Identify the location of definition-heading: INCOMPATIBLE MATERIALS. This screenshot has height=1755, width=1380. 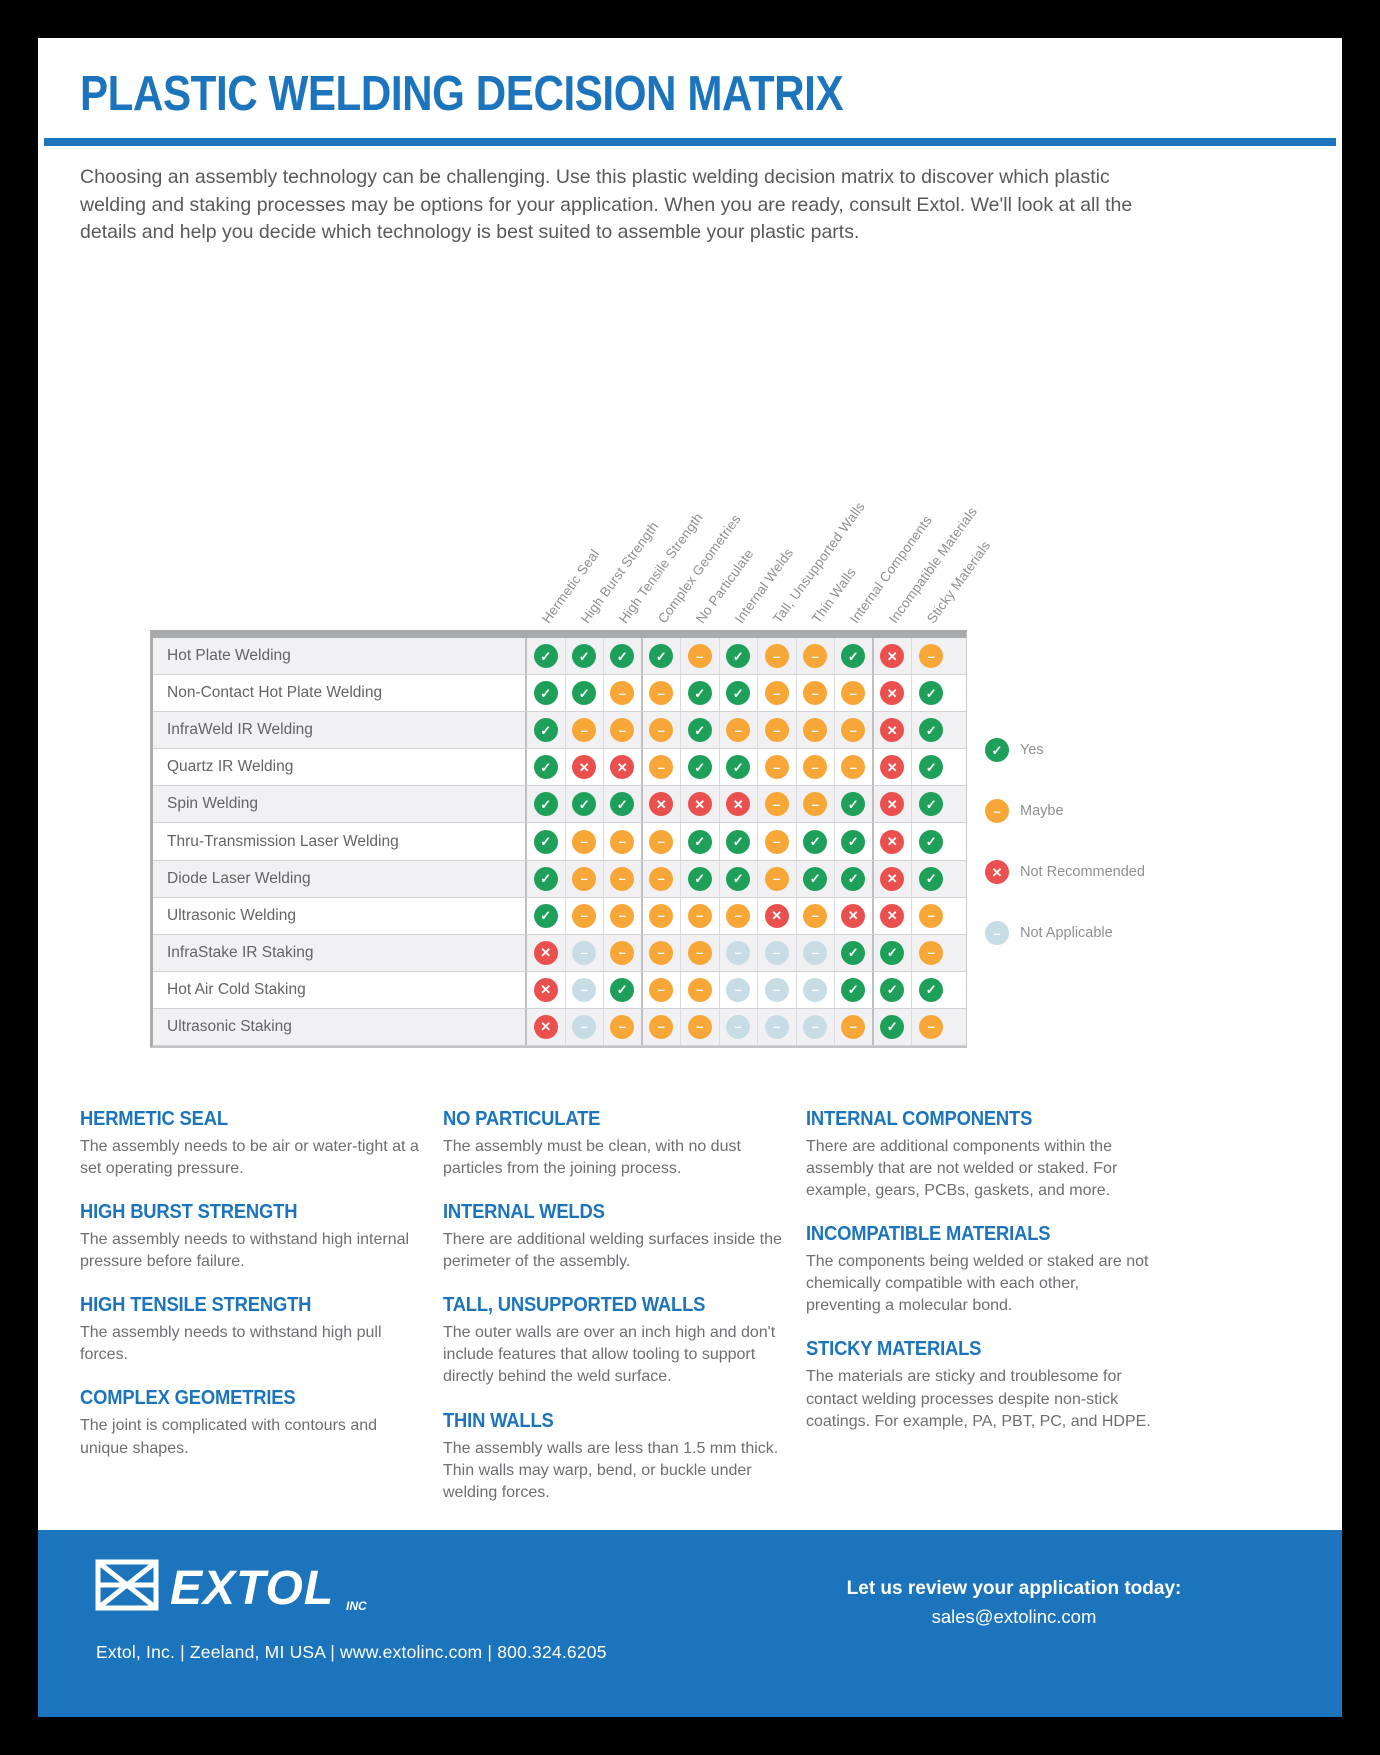
(928, 1234).